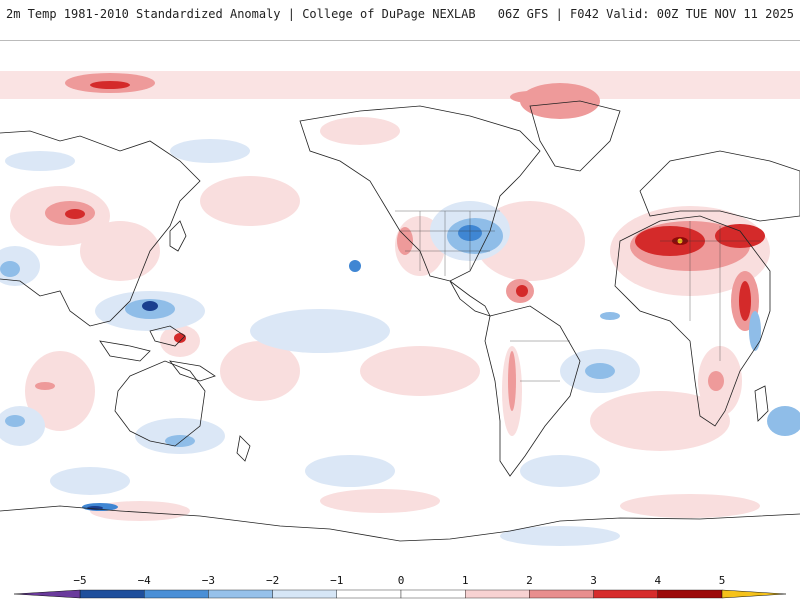 This screenshot has height=600, width=800. Describe the element at coordinates (657, 580) in the screenshot. I see `colorbar-tick-label: 4` at that location.